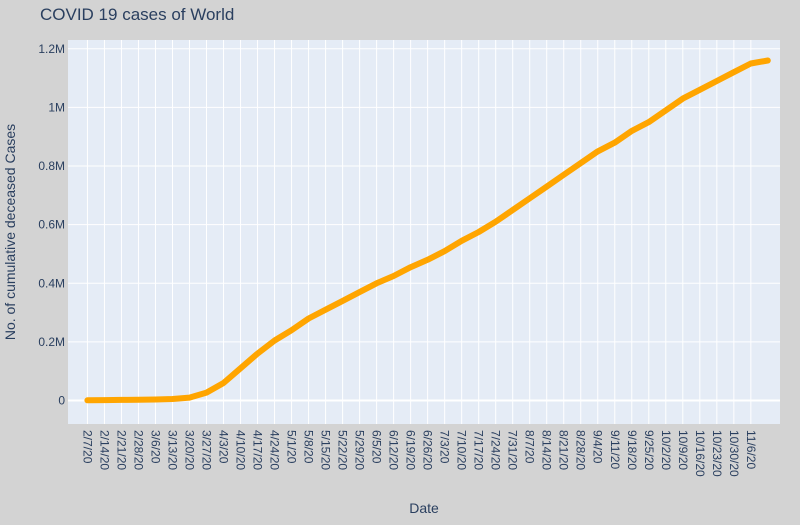  I want to click on x-tick-label: 4/17/20, so click(258, 450).